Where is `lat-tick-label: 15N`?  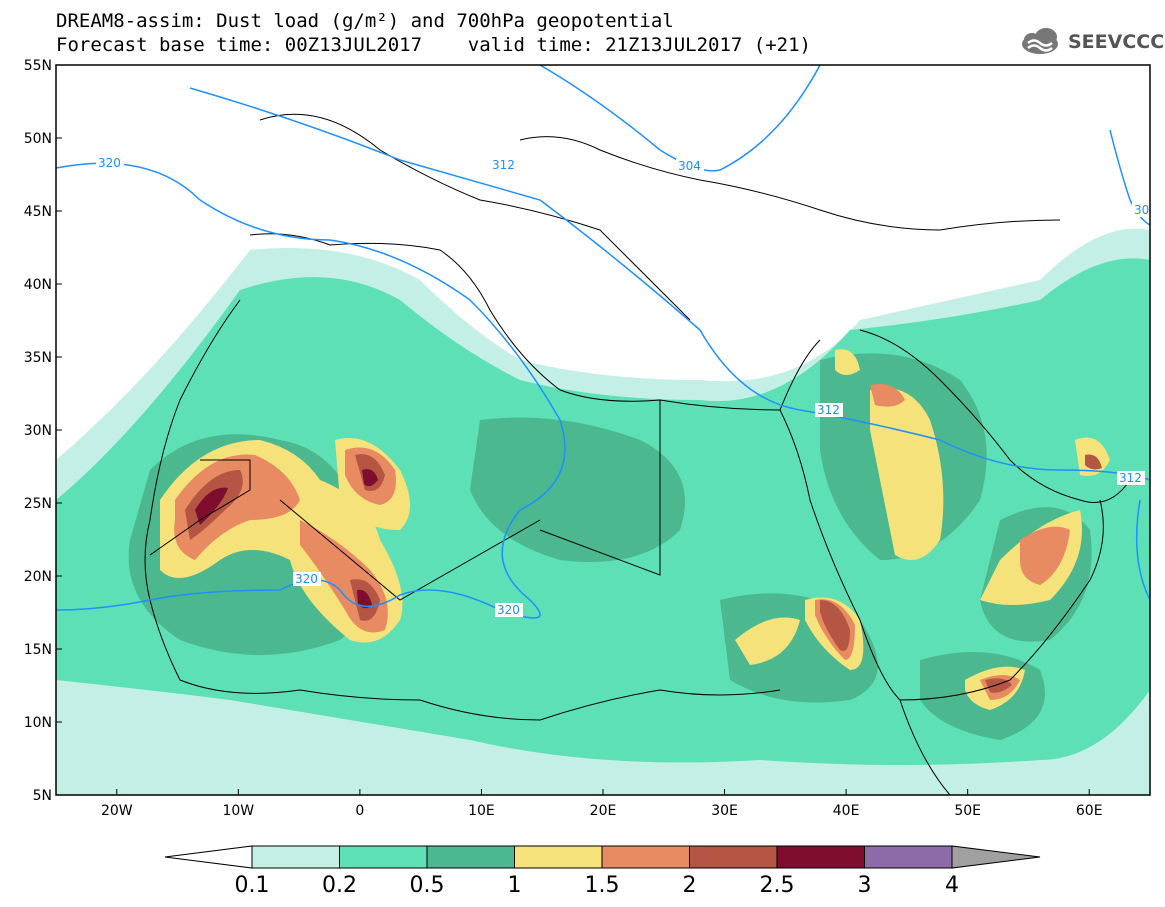
lat-tick-label: 15N is located at coordinates (38, 650).